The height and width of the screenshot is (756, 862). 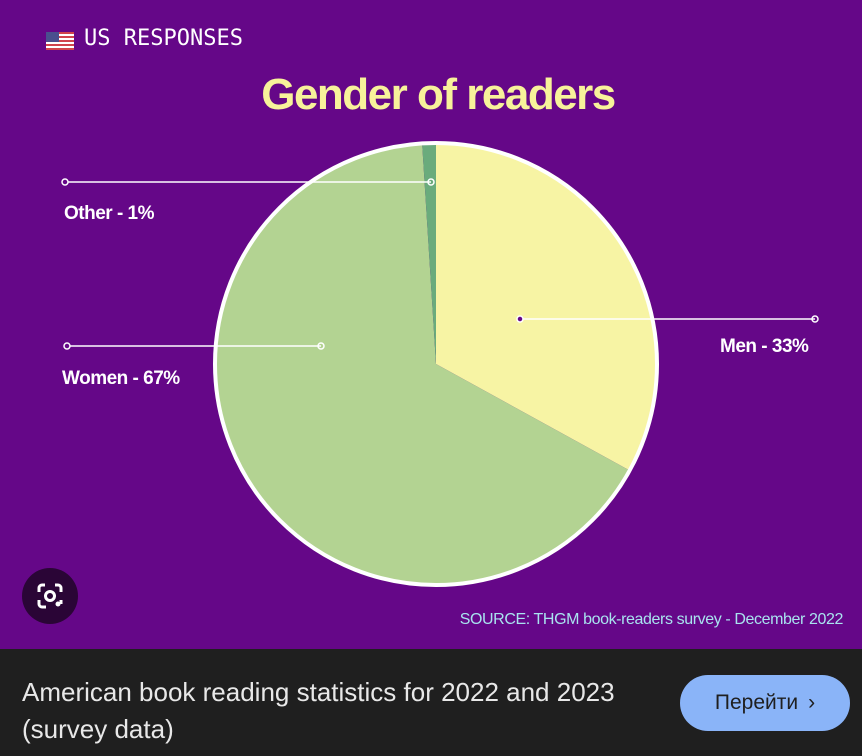 I want to click on label-other: Other - 1%, so click(x=109, y=213).